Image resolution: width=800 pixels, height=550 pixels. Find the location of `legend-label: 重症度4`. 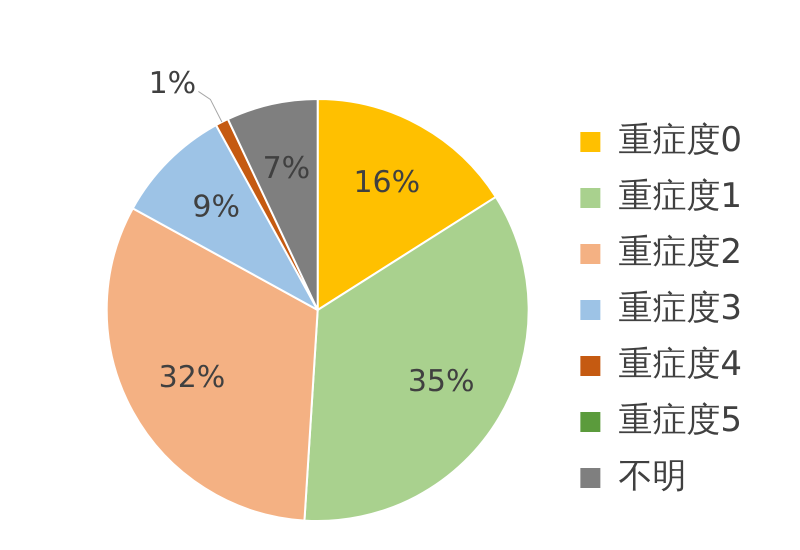

legend-label: 重症度4 is located at coordinates (680, 364).